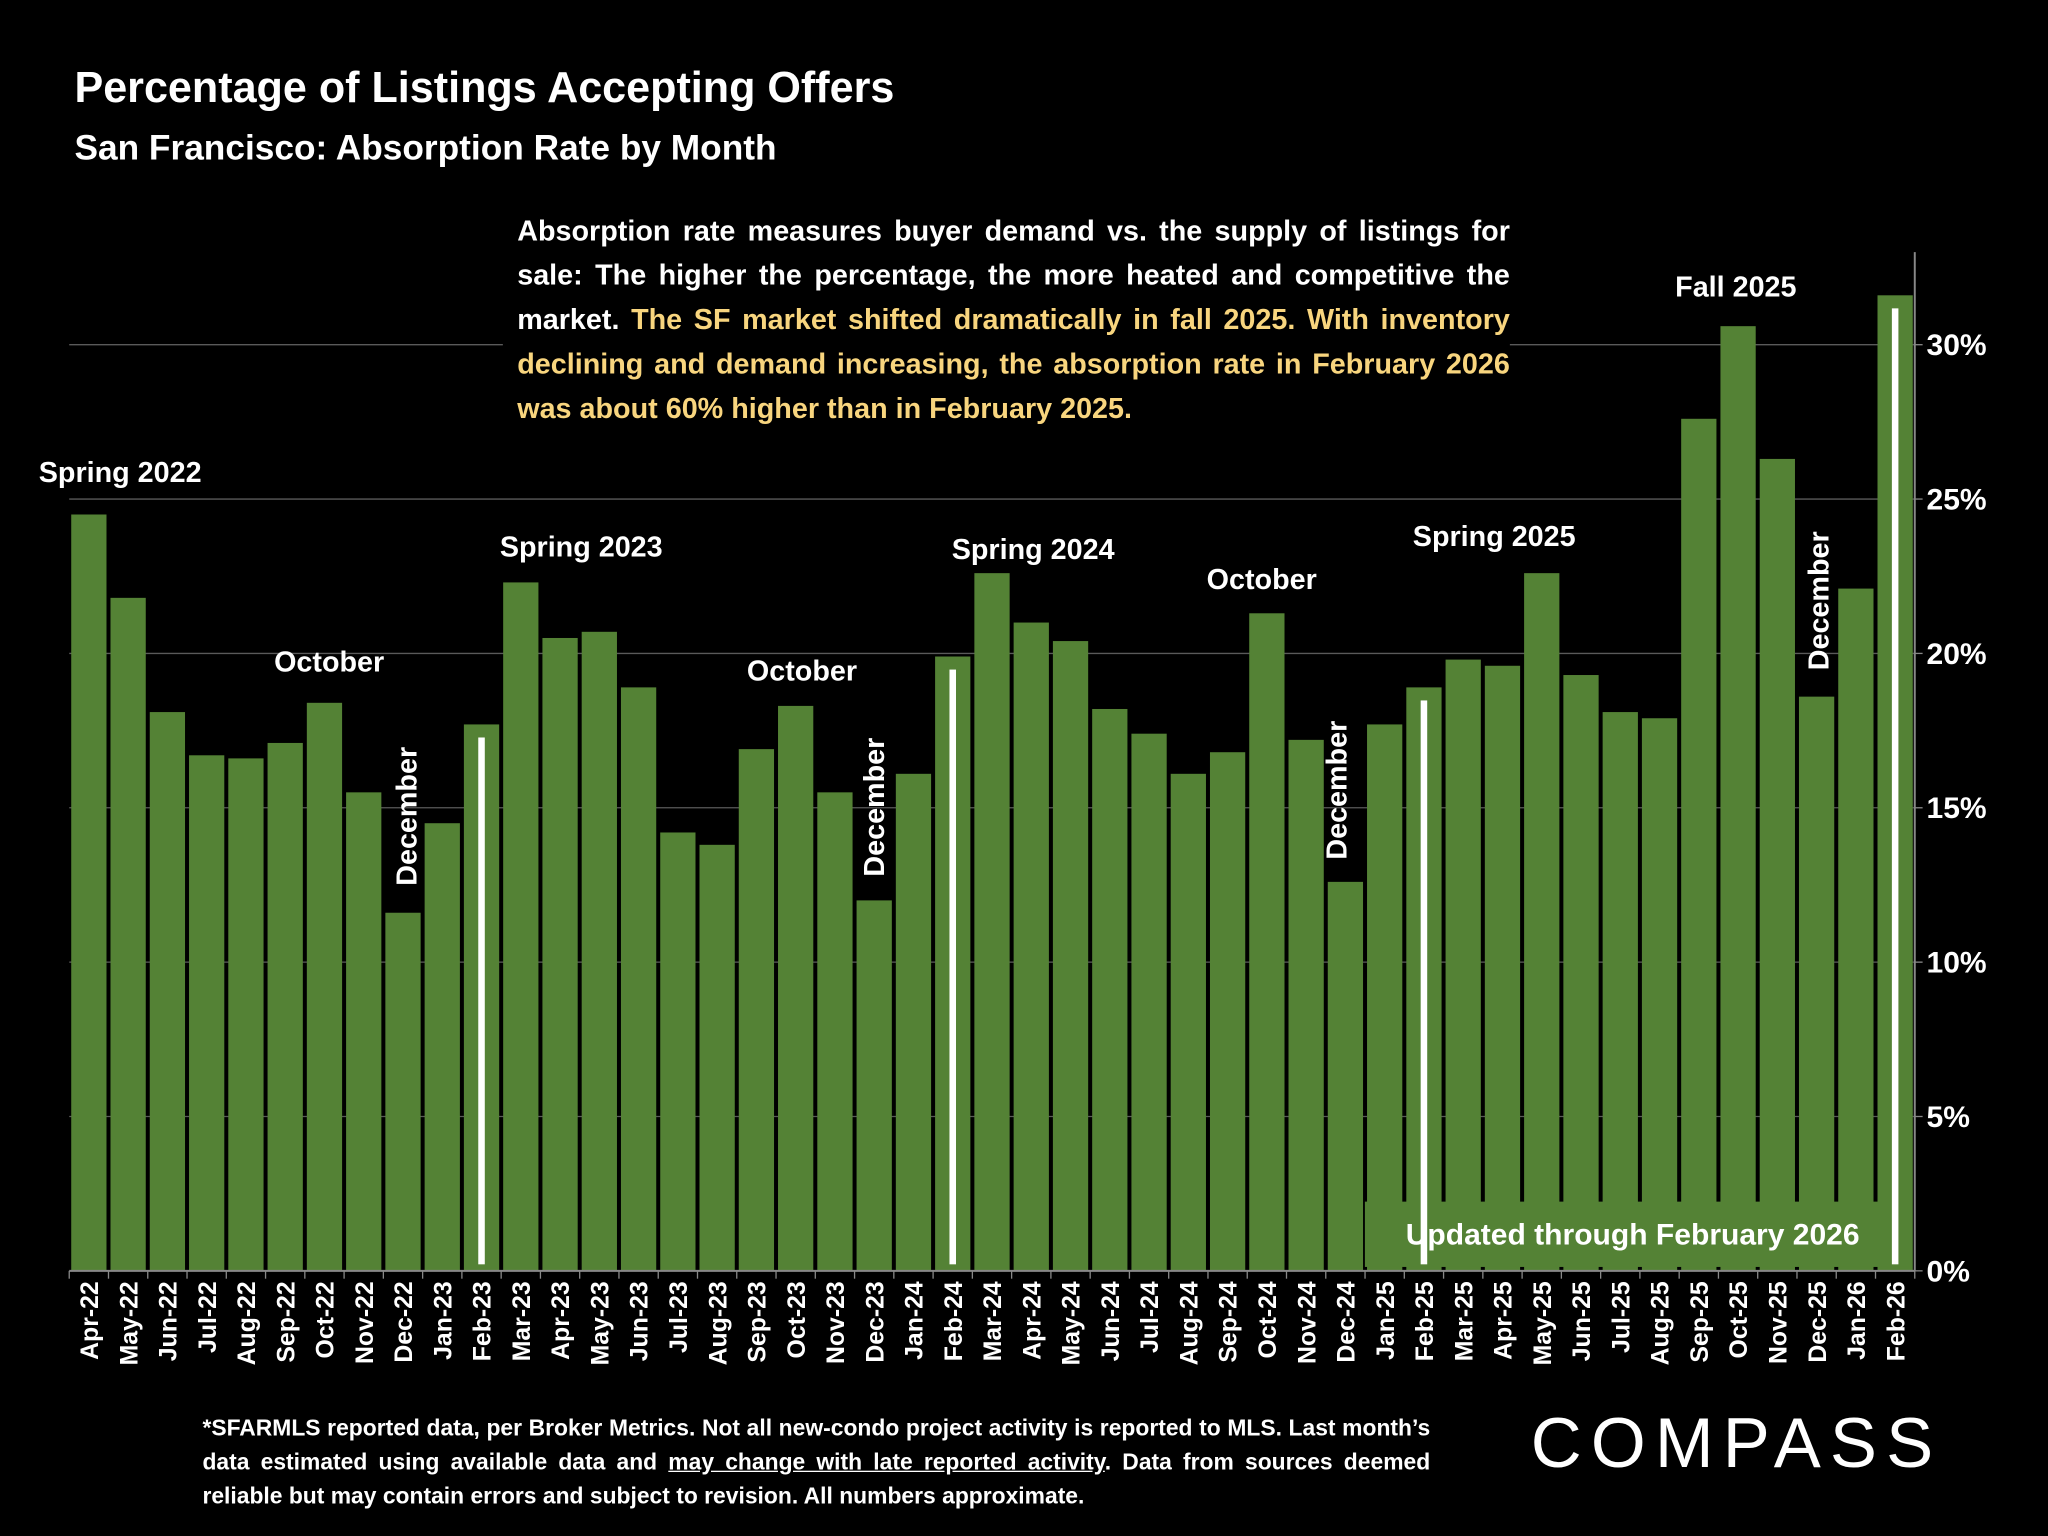 The height and width of the screenshot is (1536, 2048). I want to click on x-tick-label: May-23, so click(600, 1323).